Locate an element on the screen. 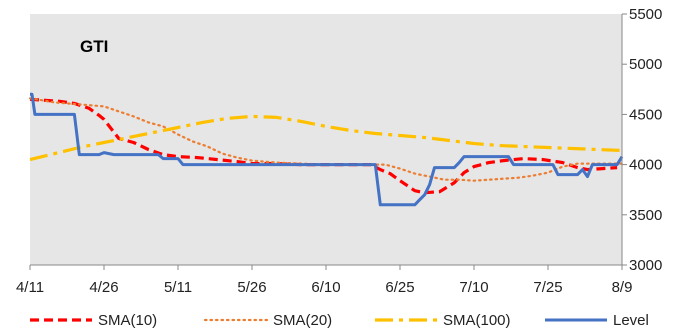 The height and width of the screenshot is (335, 694). x-tick-label: 5/26 is located at coordinates (251, 287).